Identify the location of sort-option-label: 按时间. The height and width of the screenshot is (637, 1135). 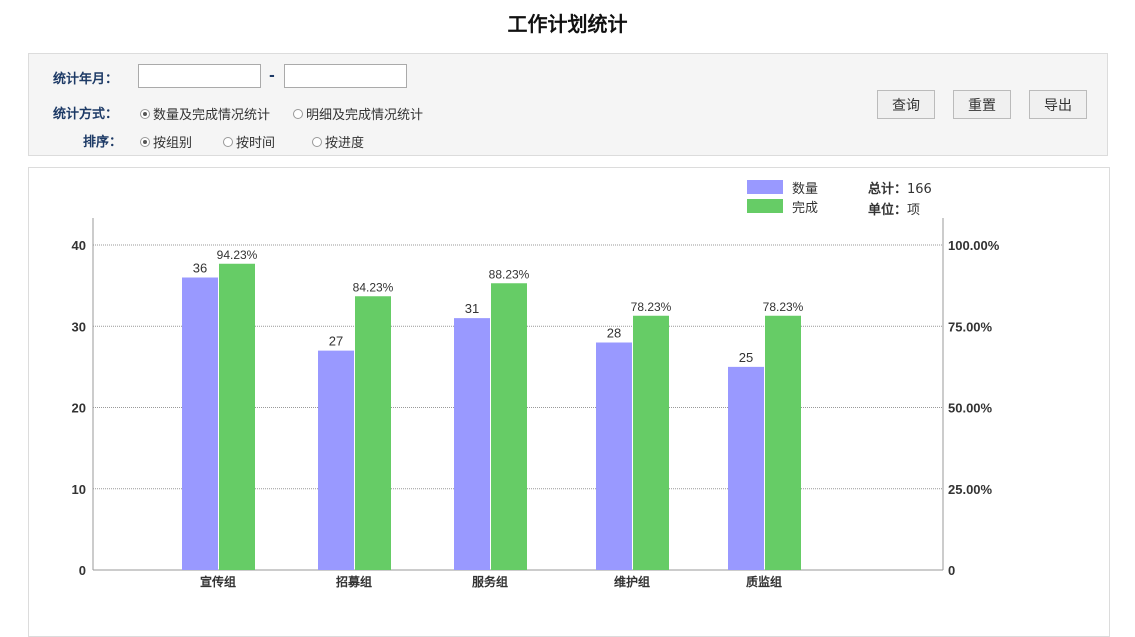
(256, 143).